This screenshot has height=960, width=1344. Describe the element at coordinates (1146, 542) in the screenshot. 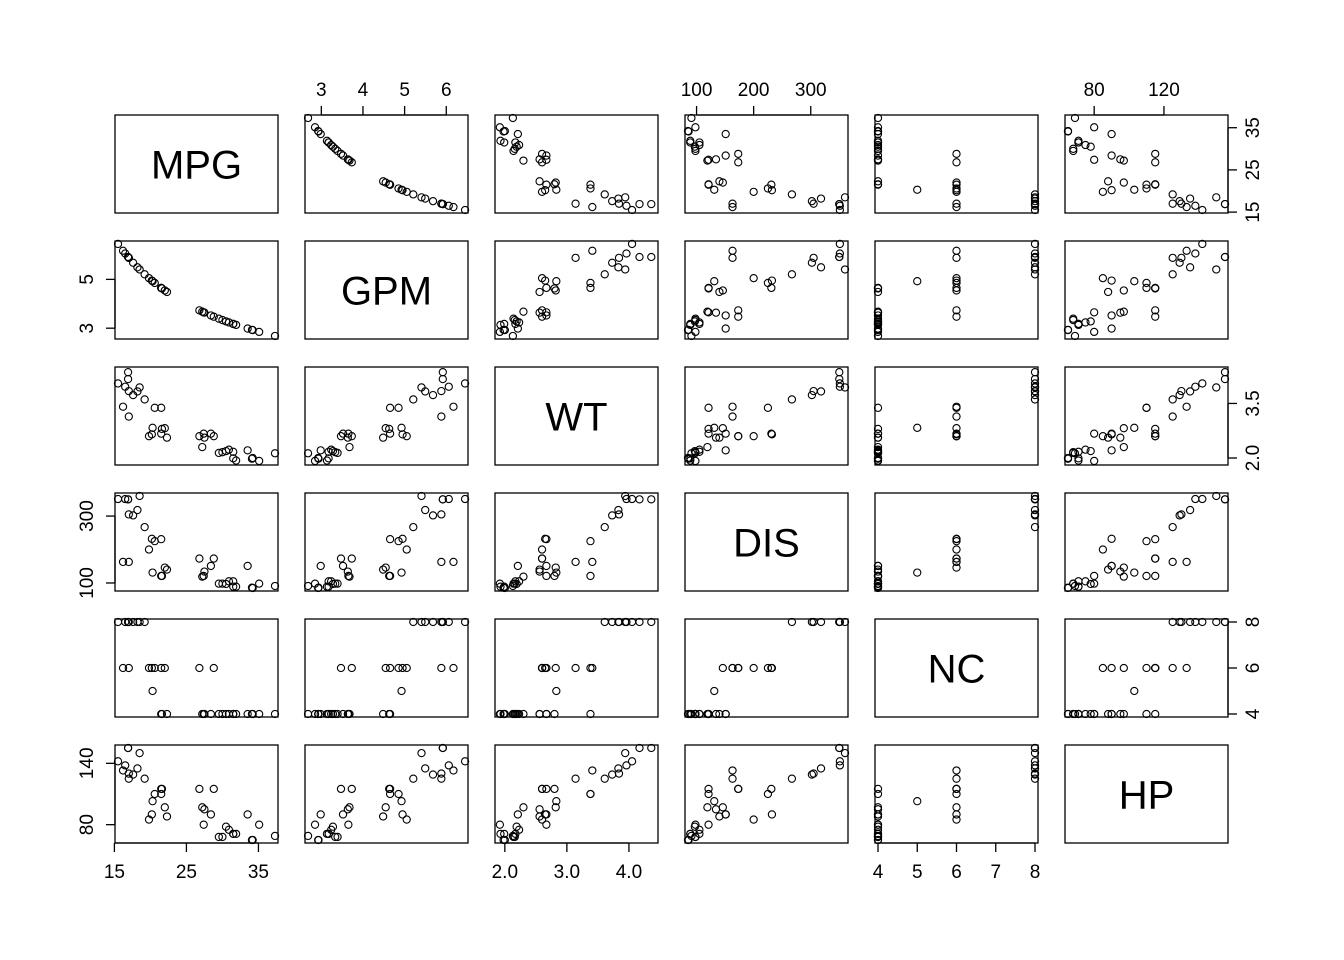

I see `panel-frame-dis-vs-hp` at that location.